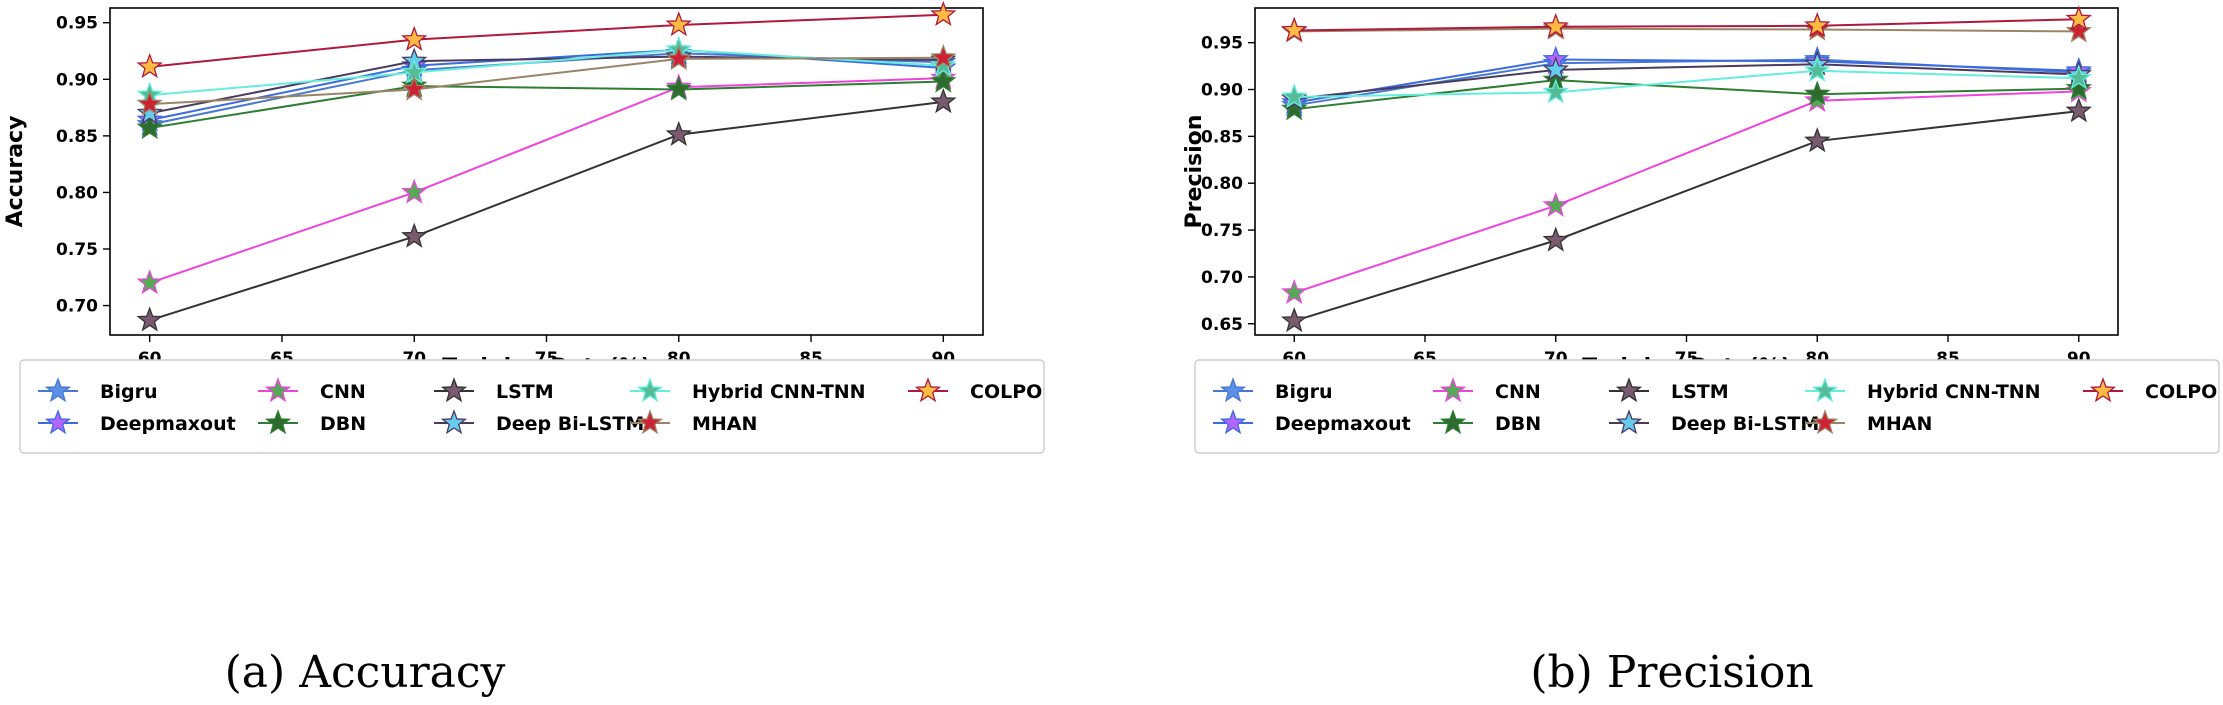  I want to click on legend-entry: COLPO, so click(2150, 390).